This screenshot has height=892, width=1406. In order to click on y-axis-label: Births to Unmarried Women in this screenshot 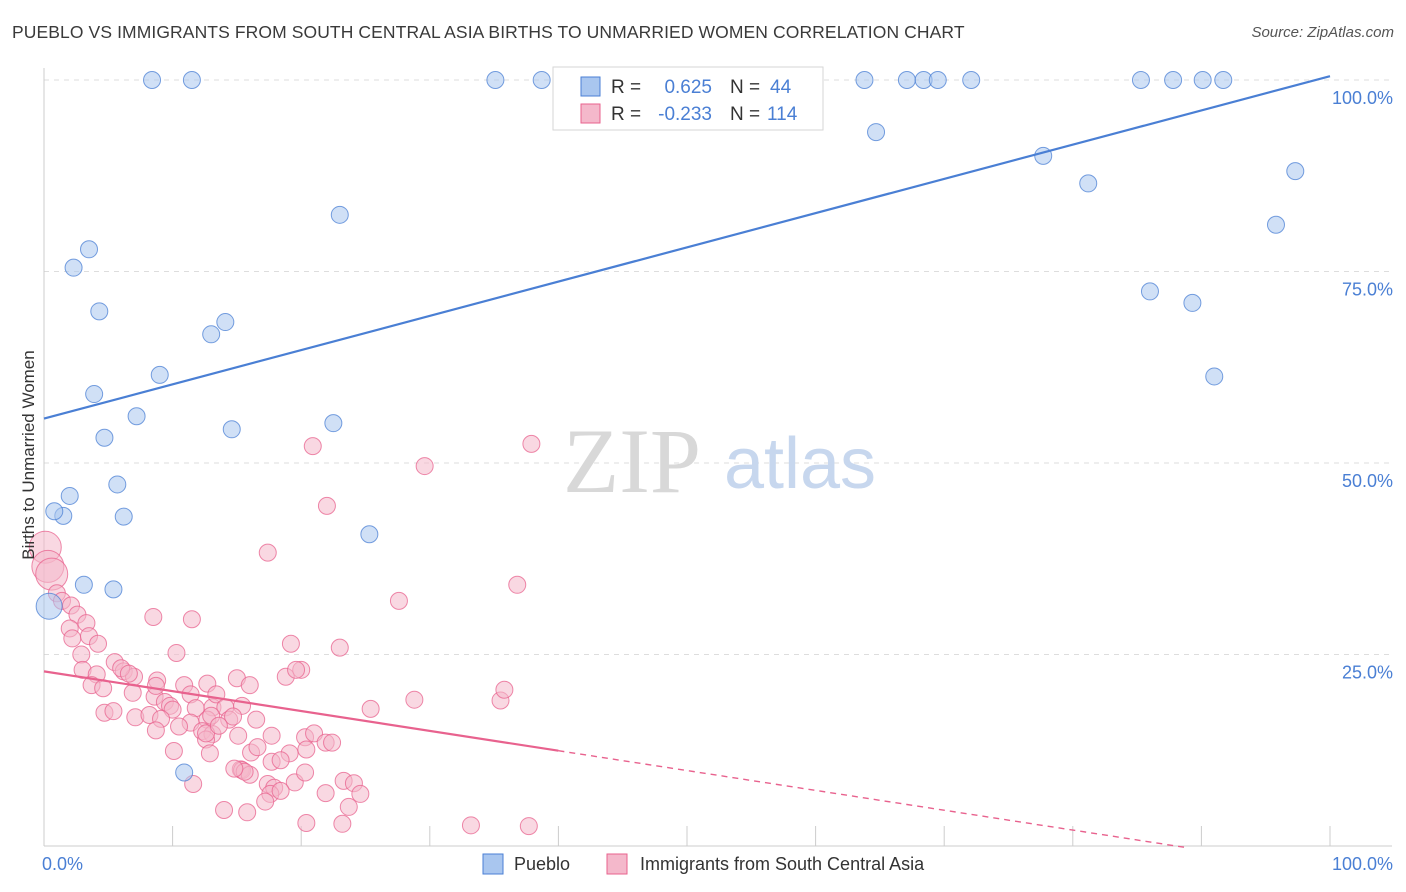, I will do `click(28, 454)`.